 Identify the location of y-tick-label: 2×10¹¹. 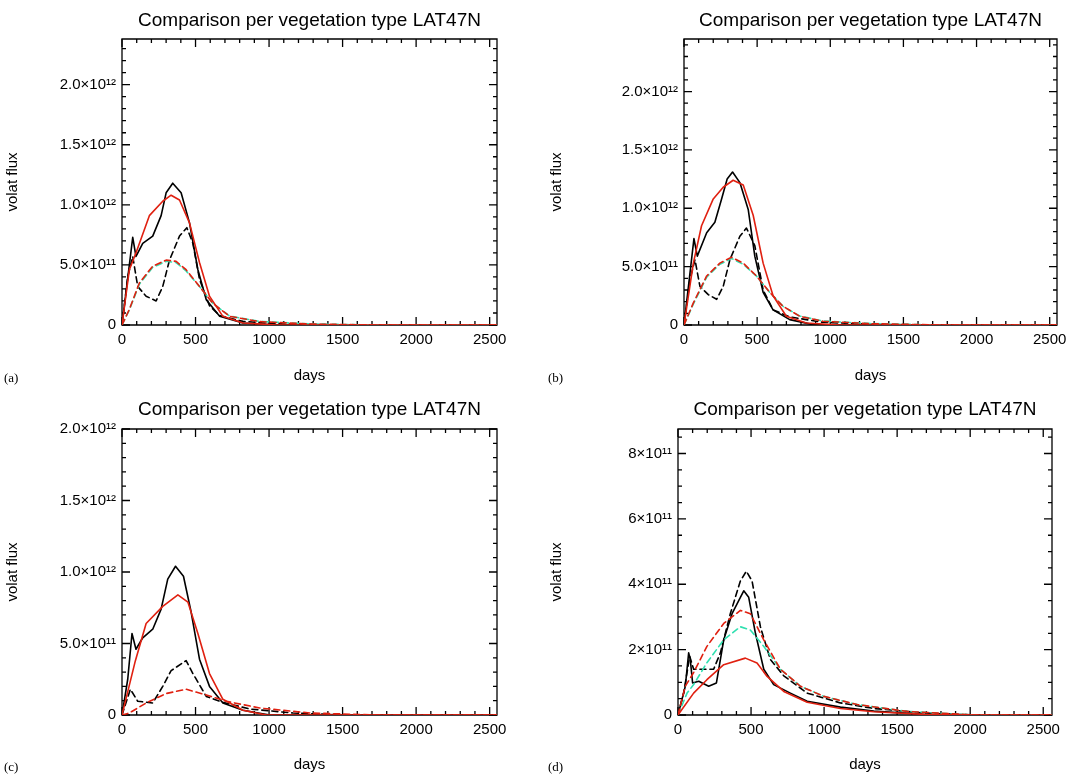
(650, 648).